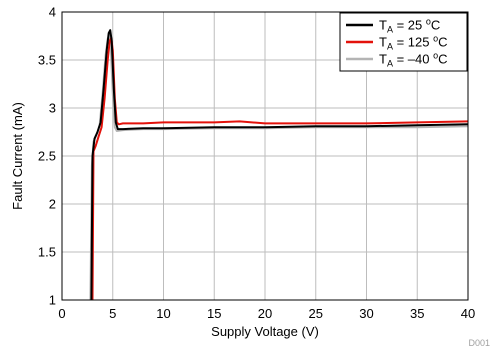  I want to click on x-tick-labels: 0 5 10 15 20 25 30 35 40, so click(266, 313).